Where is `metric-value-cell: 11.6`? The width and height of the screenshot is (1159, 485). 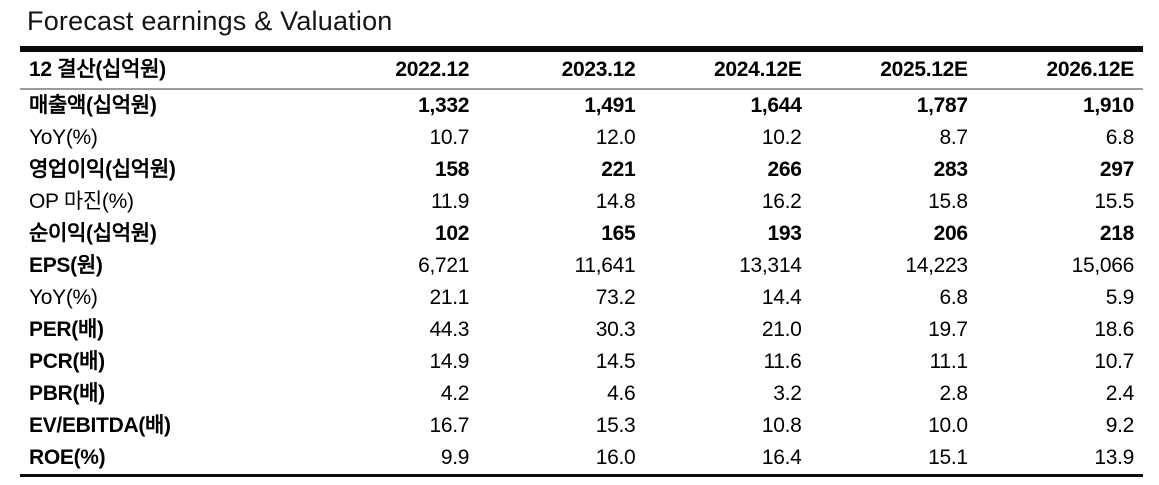 metric-value-cell: 11.6 is located at coordinates (782, 361).